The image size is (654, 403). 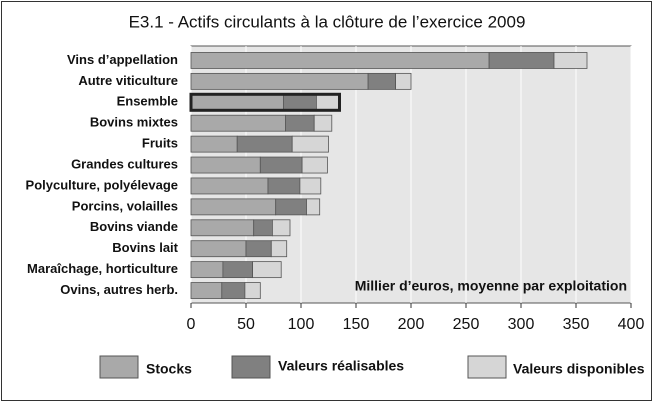 I want to click on y-tick-label: Autre viticulture, so click(x=128, y=80).